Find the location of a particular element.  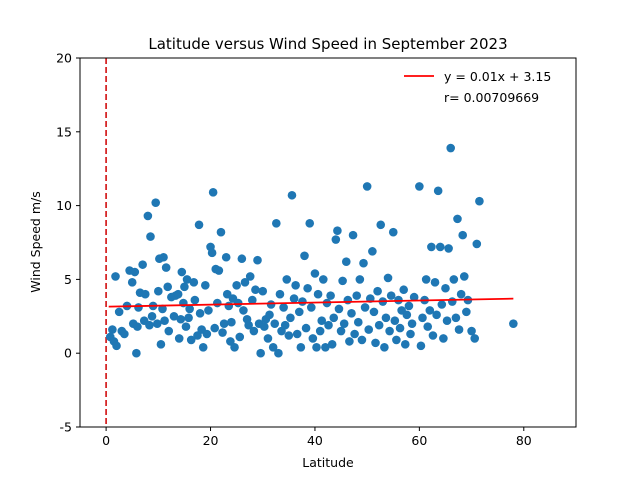

x-tick-label: 40 is located at coordinates (315, 440).